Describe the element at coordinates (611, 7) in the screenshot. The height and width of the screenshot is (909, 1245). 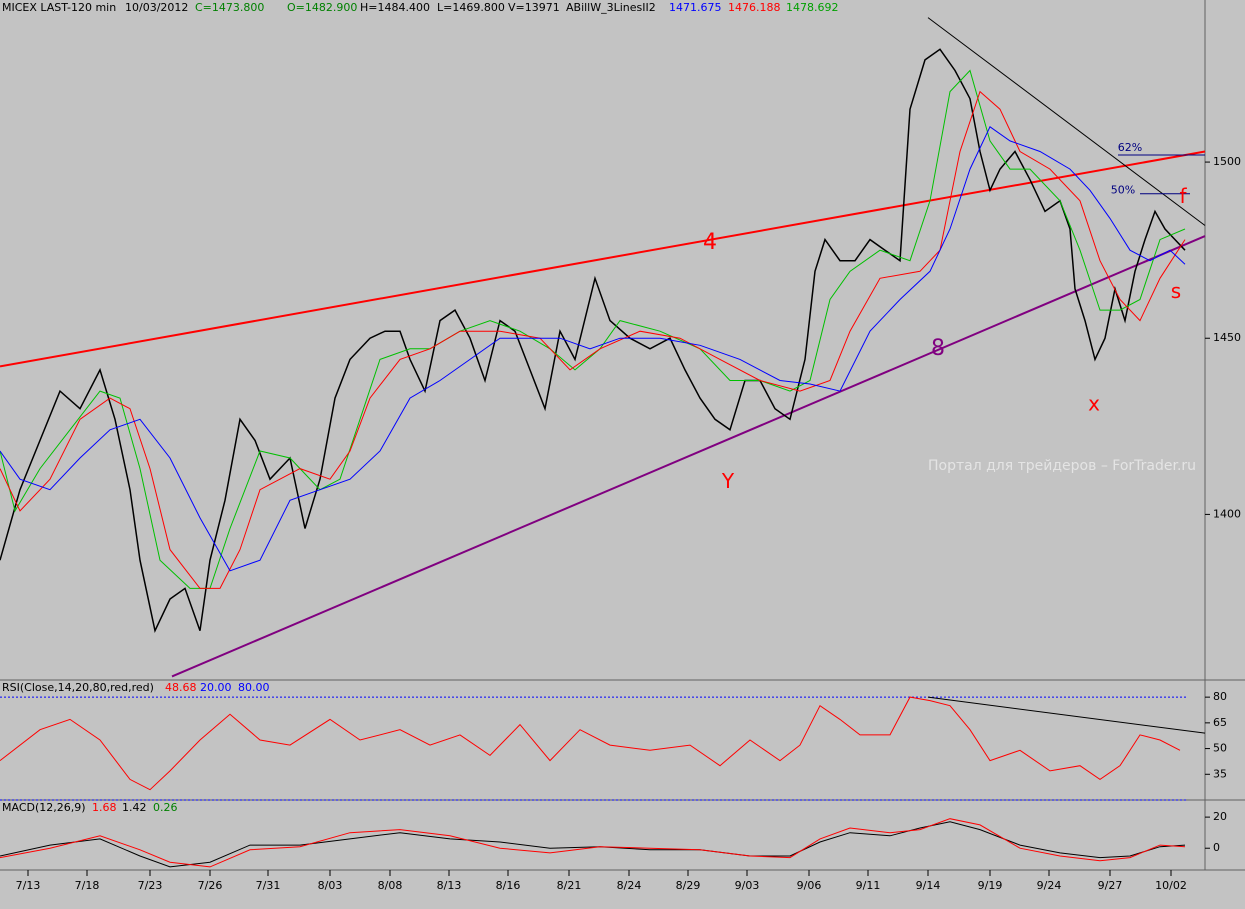
I see `header-value: ABillW_3LinesII2` at that location.